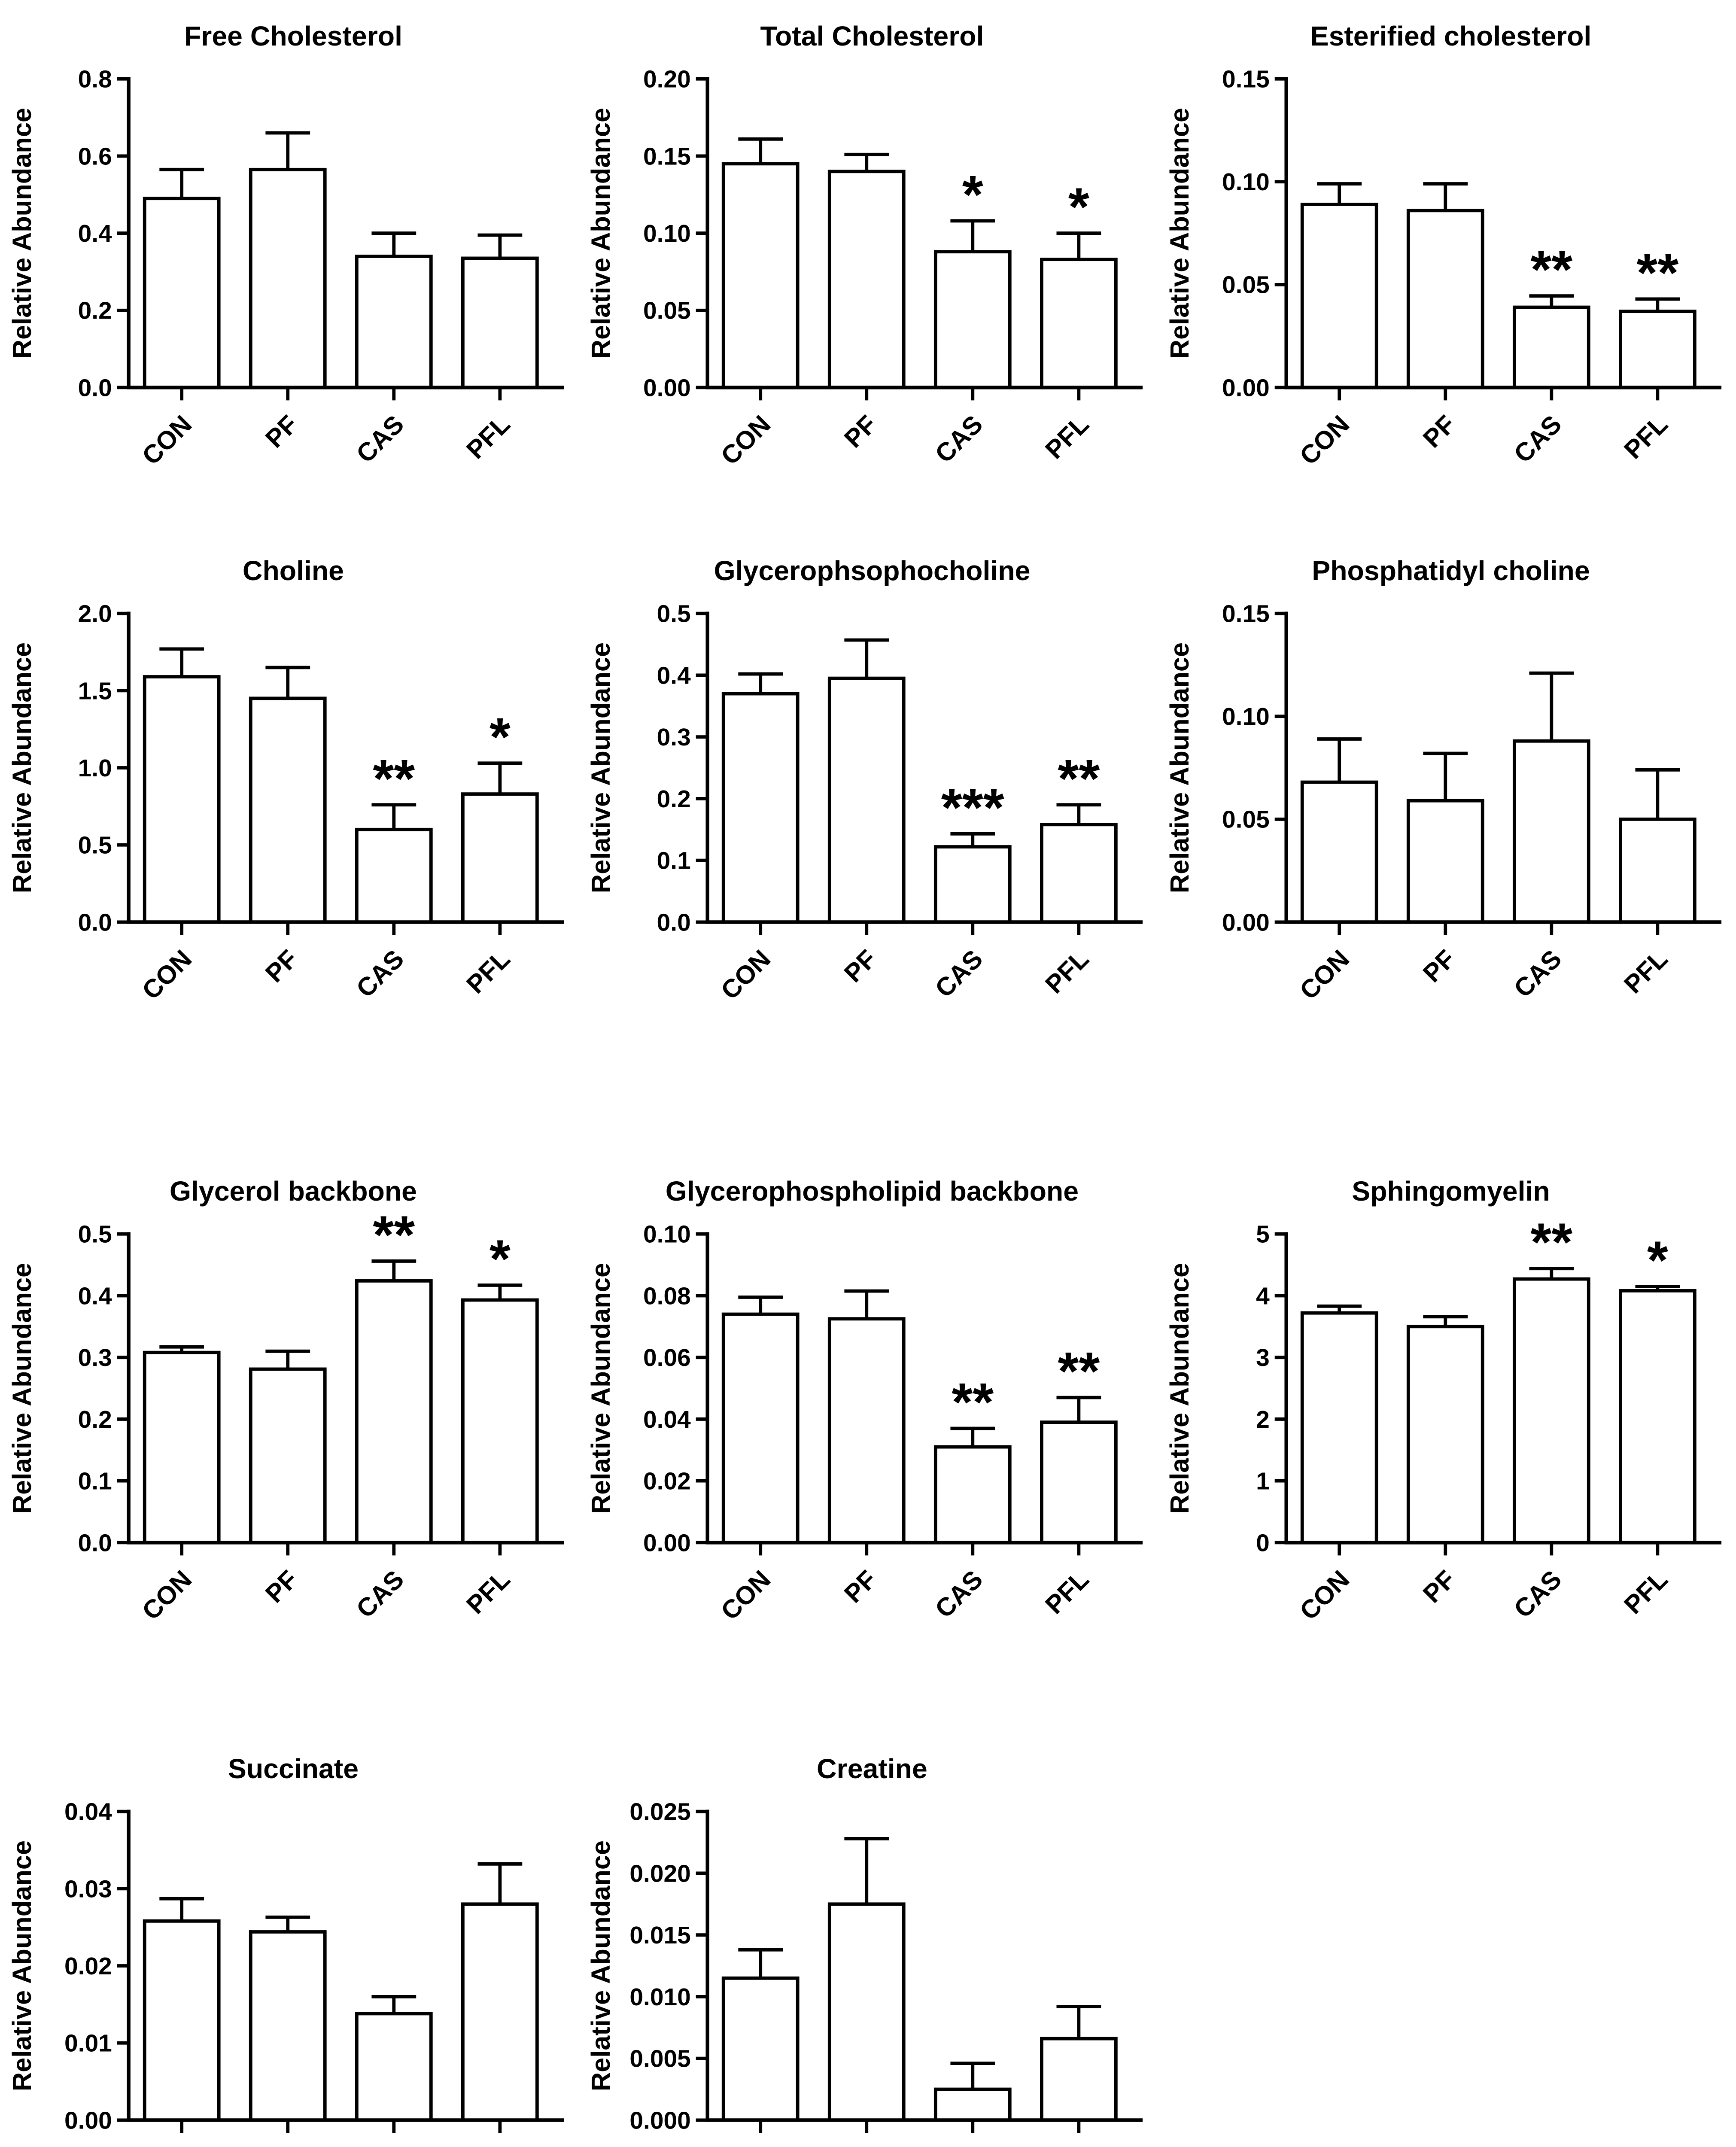  I want to click on y-tick-label: 0.025, so click(660, 1812).